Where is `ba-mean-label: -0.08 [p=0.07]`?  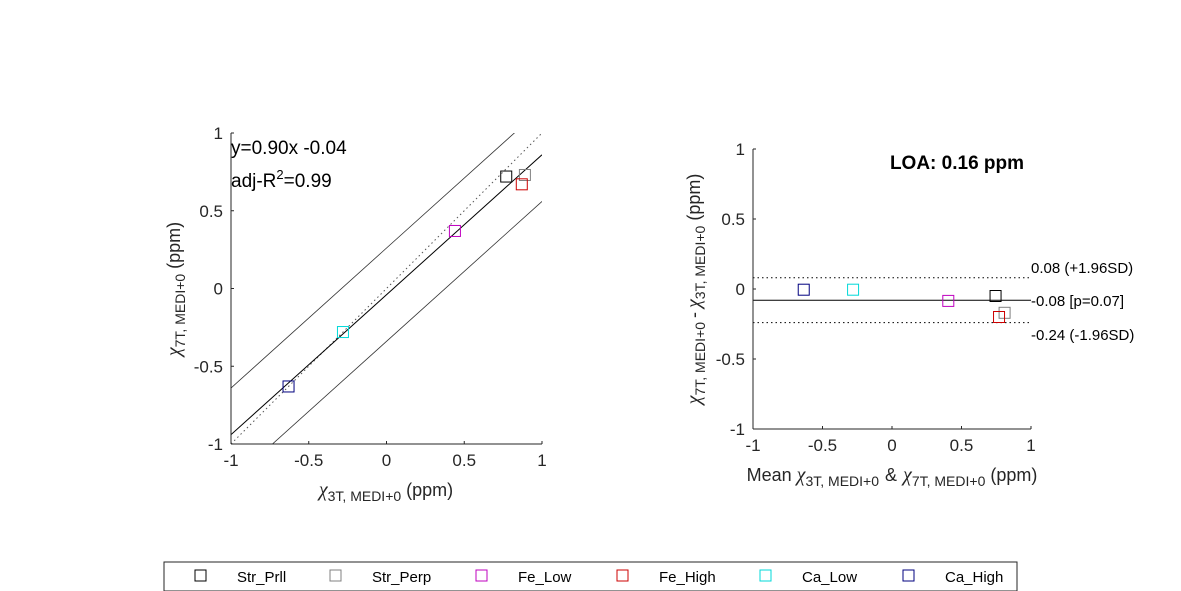
ba-mean-label: -0.08 [p=0.07] is located at coordinates (1077, 301).